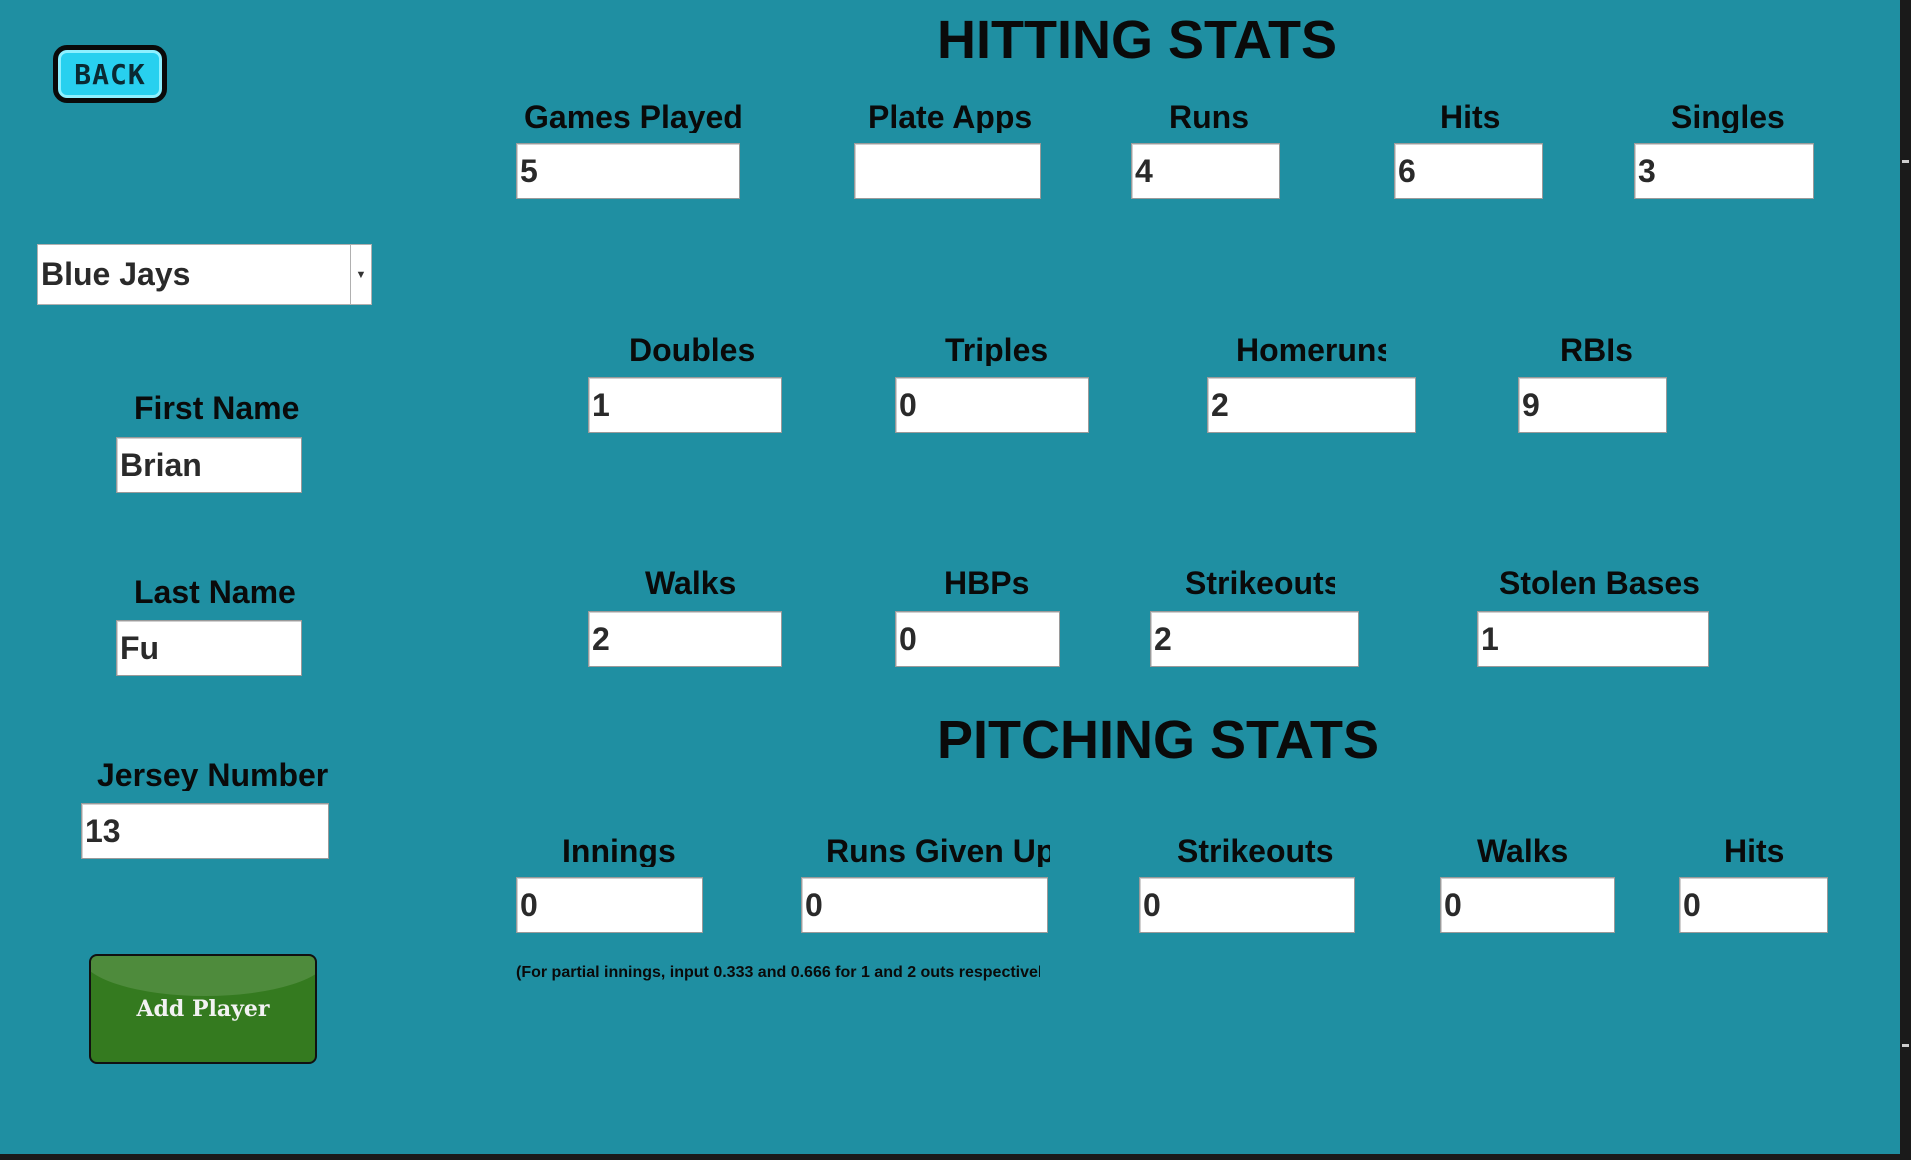  Describe the element at coordinates (213, 775) in the screenshot. I see `jersey-number-label: Jersey Number` at that location.